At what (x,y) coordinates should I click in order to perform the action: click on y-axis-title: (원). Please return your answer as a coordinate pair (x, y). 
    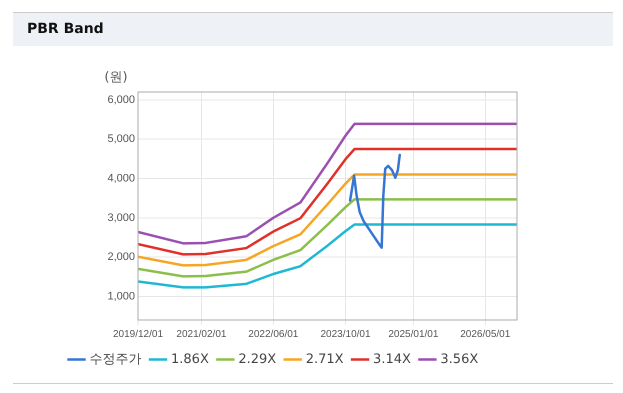
    Looking at the image, I should click on (116, 77).